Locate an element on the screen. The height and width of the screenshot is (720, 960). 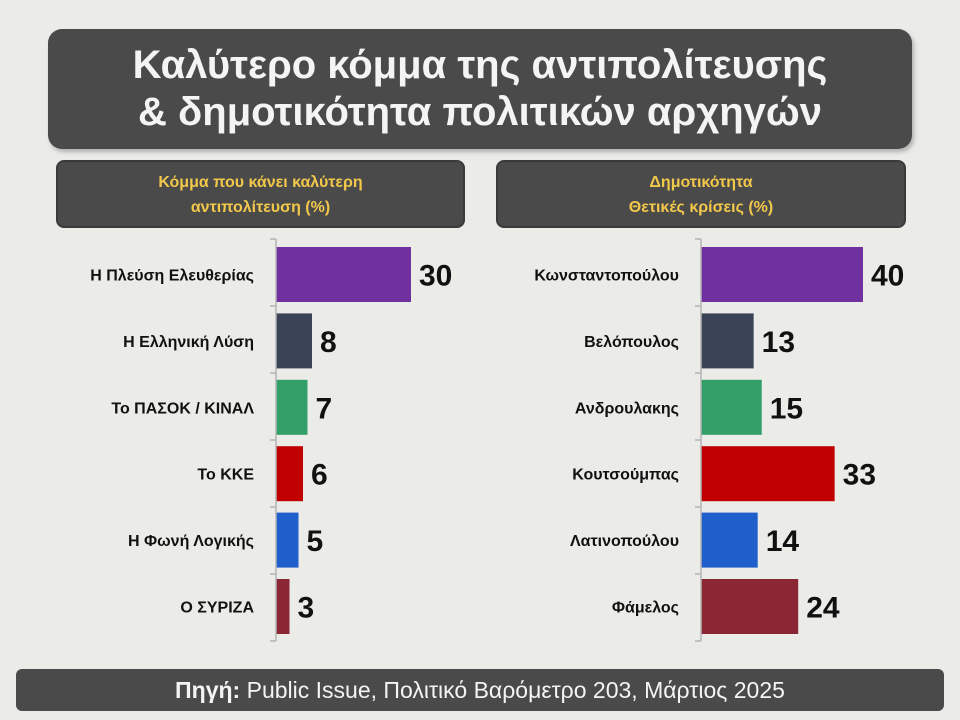
left-value-label: 5 is located at coordinates (315, 541).